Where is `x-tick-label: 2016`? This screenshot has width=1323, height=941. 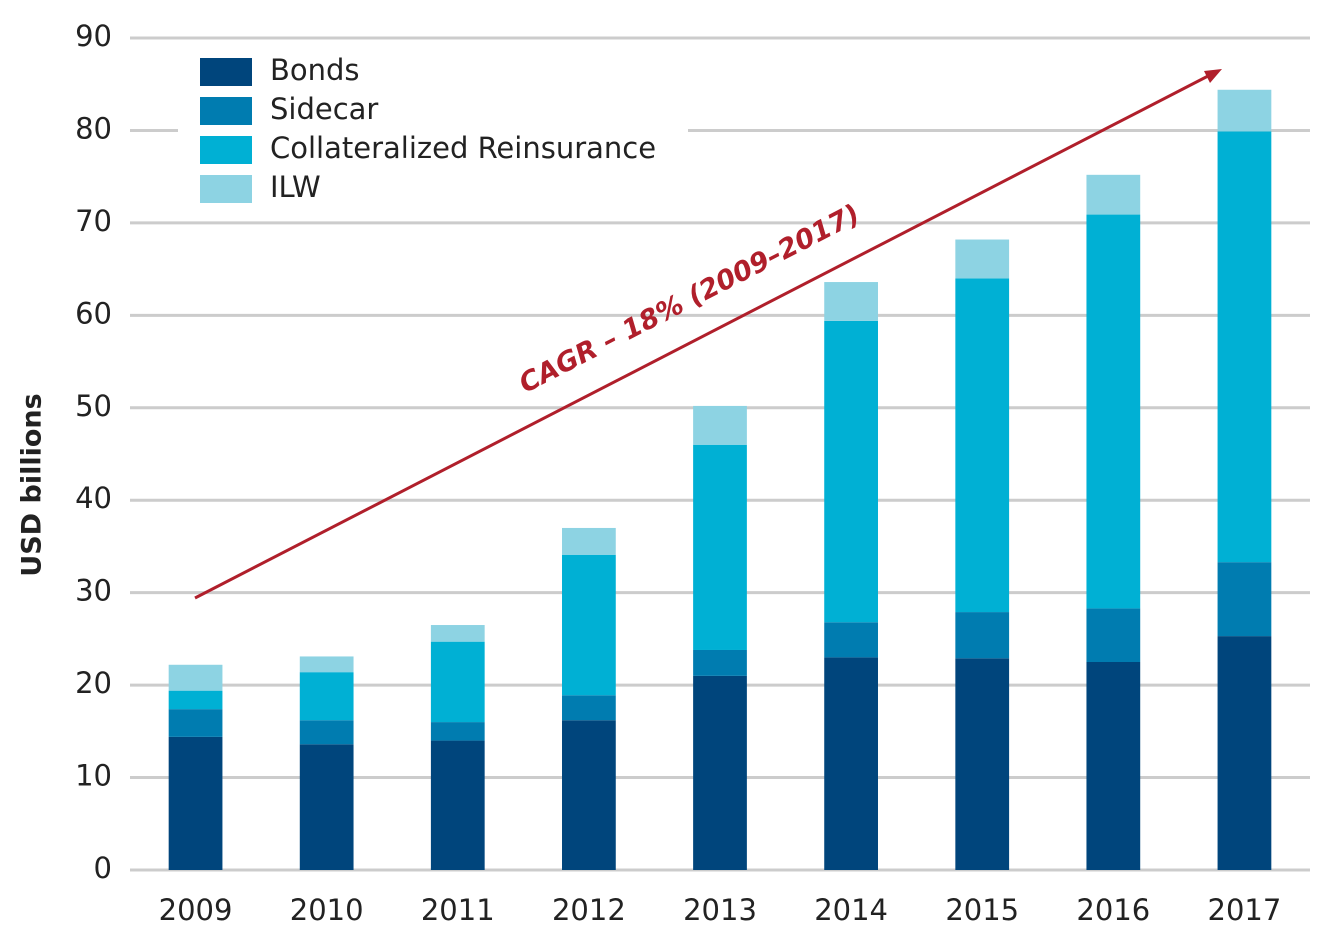 x-tick-label: 2016 is located at coordinates (1113, 910).